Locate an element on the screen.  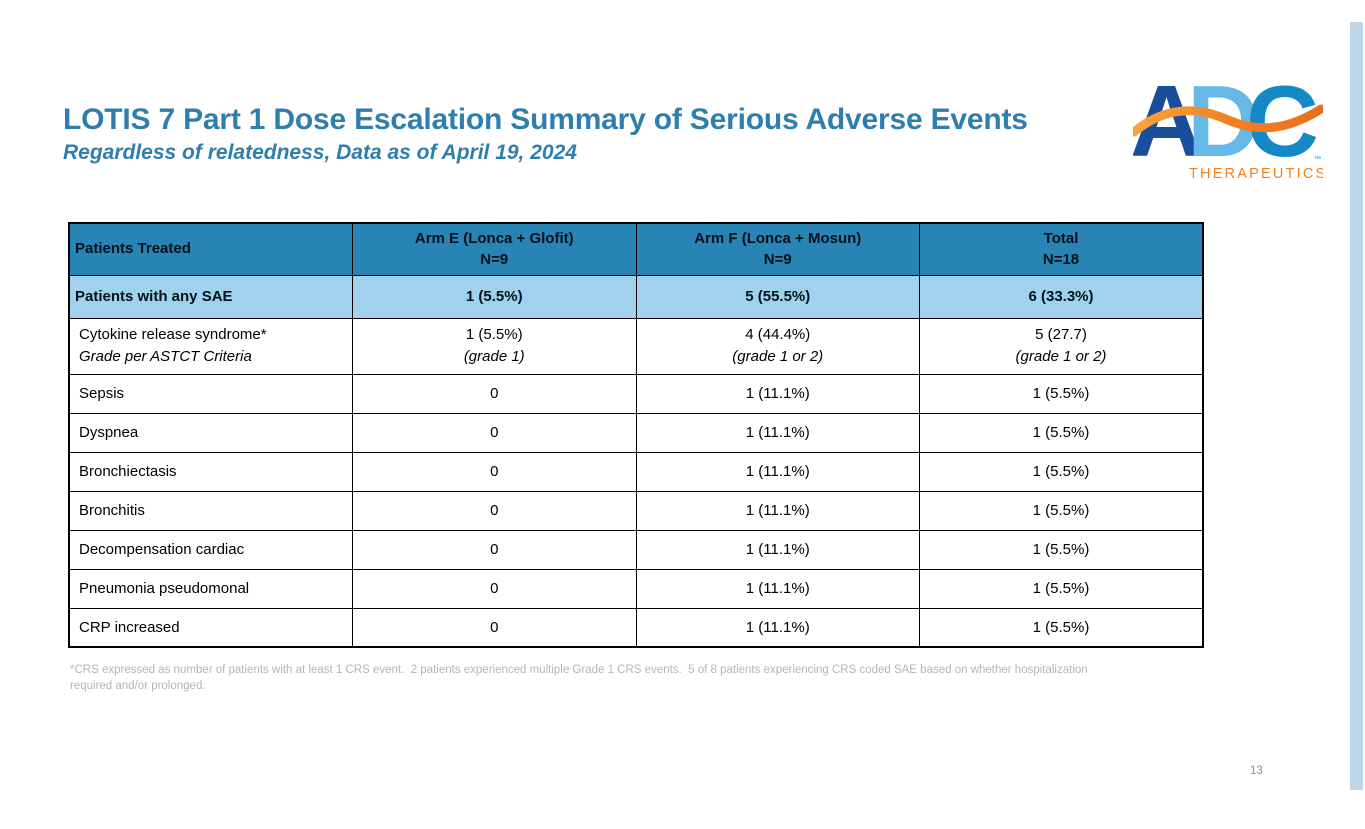
table-row: CRP increased 0 1 (11.1%) 1 (5.5%) is located at coordinates (636, 627).